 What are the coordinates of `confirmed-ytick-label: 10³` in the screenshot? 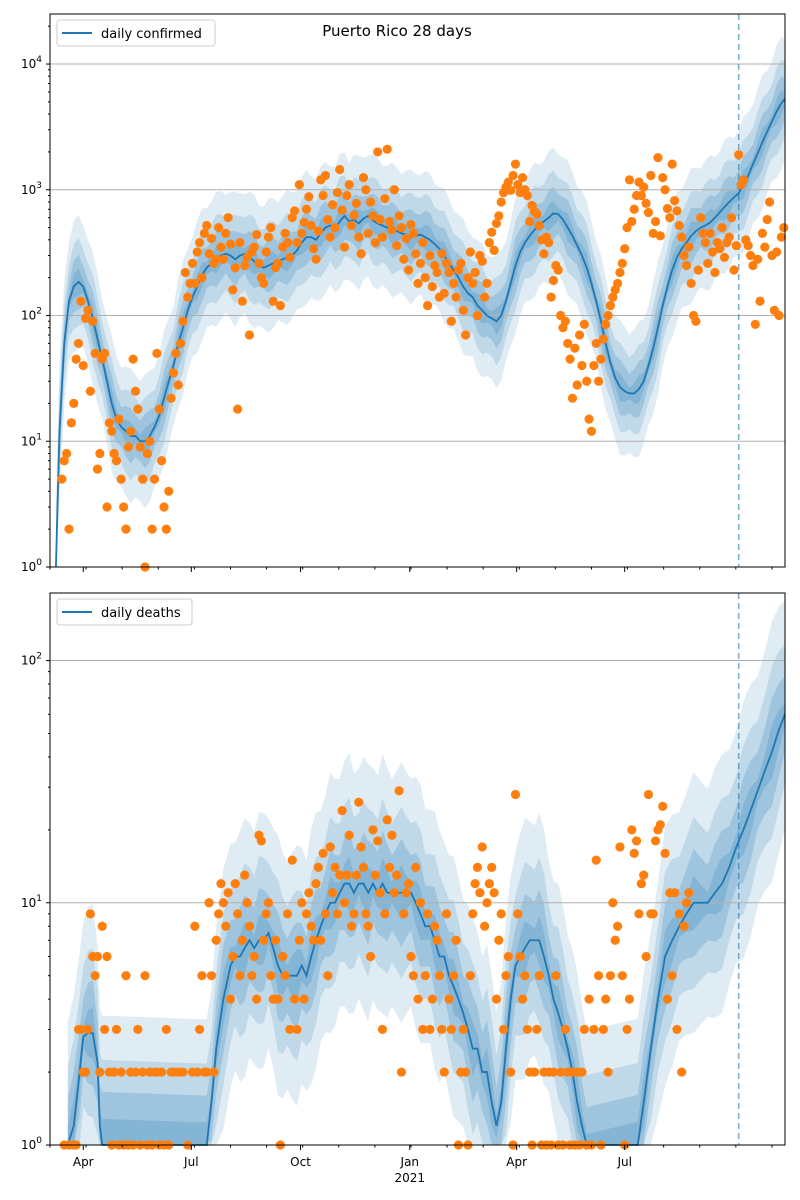 It's located at (31, 189).